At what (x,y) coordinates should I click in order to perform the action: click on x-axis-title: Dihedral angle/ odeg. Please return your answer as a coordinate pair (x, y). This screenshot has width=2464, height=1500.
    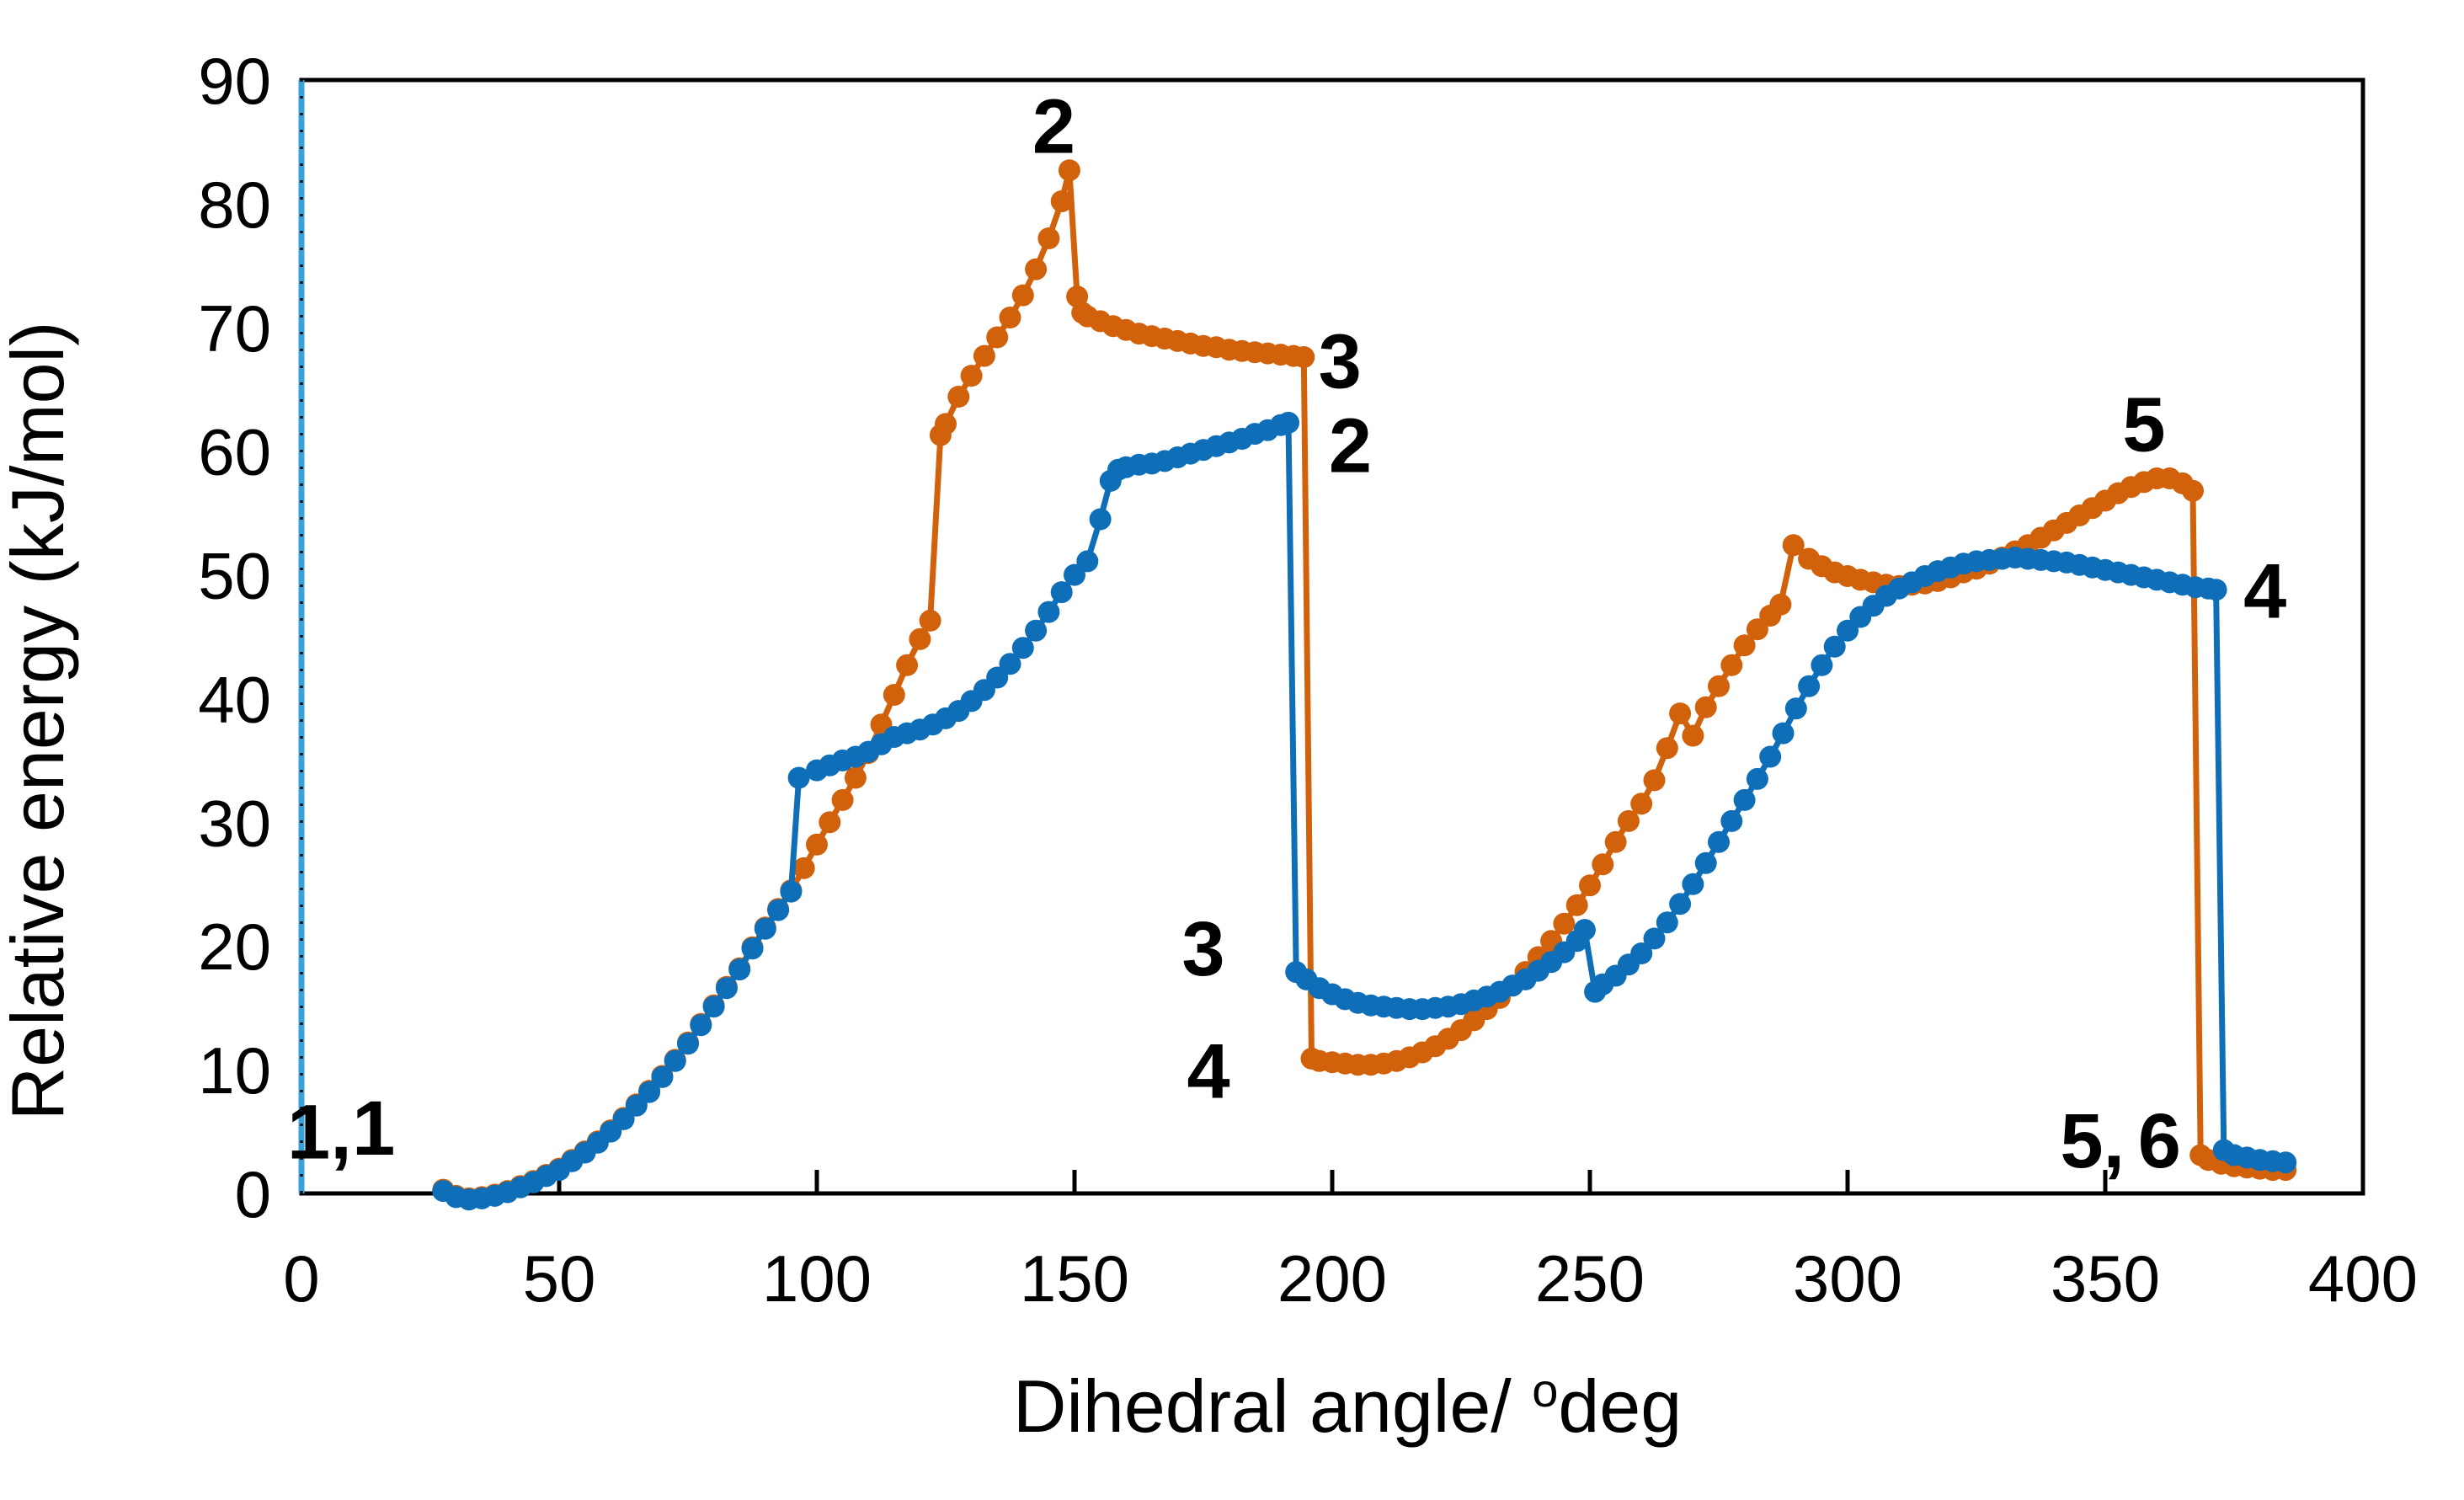
    Looking at the image, I should click on (1347, 1406).